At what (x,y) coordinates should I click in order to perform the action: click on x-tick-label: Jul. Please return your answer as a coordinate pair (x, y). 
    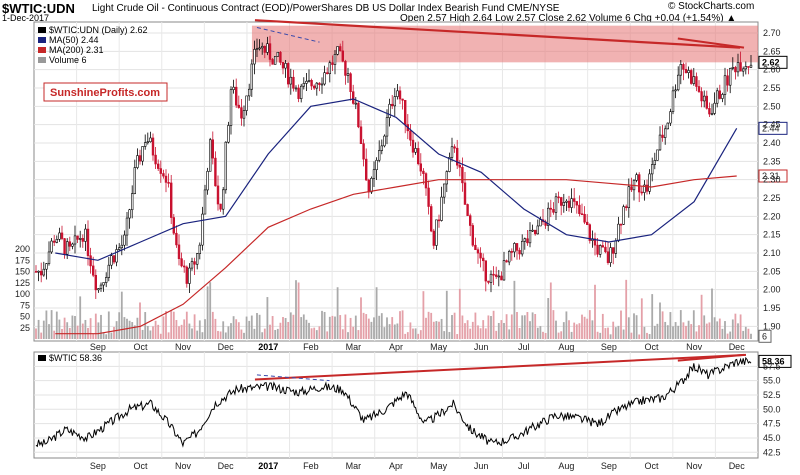
    Looking at the image, I should click on (524, 347).